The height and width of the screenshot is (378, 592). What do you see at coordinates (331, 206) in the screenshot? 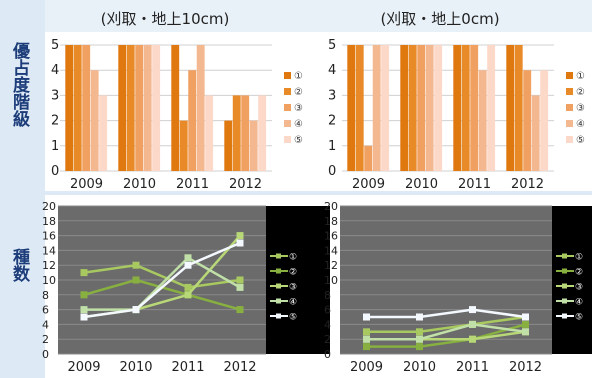
I see `y-tick-label: 20` at bounding box center [331, 206].